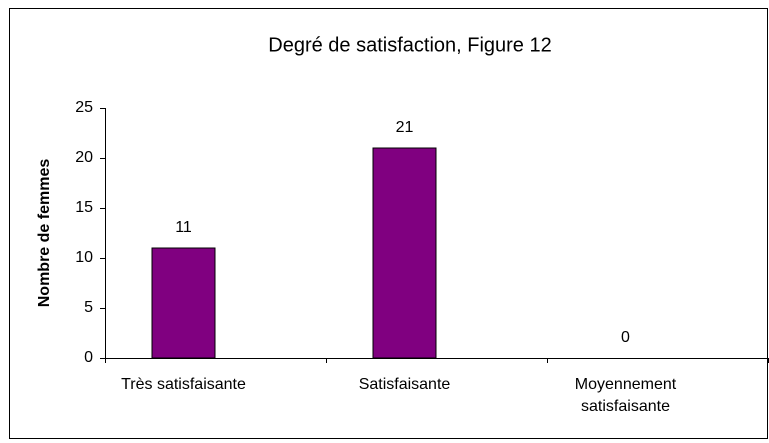 The height and width of the screenshot is (443, 769). Describe the element at coordinates (84, 157) in the screenshot. I see `y-tick-label: 20` at that location.